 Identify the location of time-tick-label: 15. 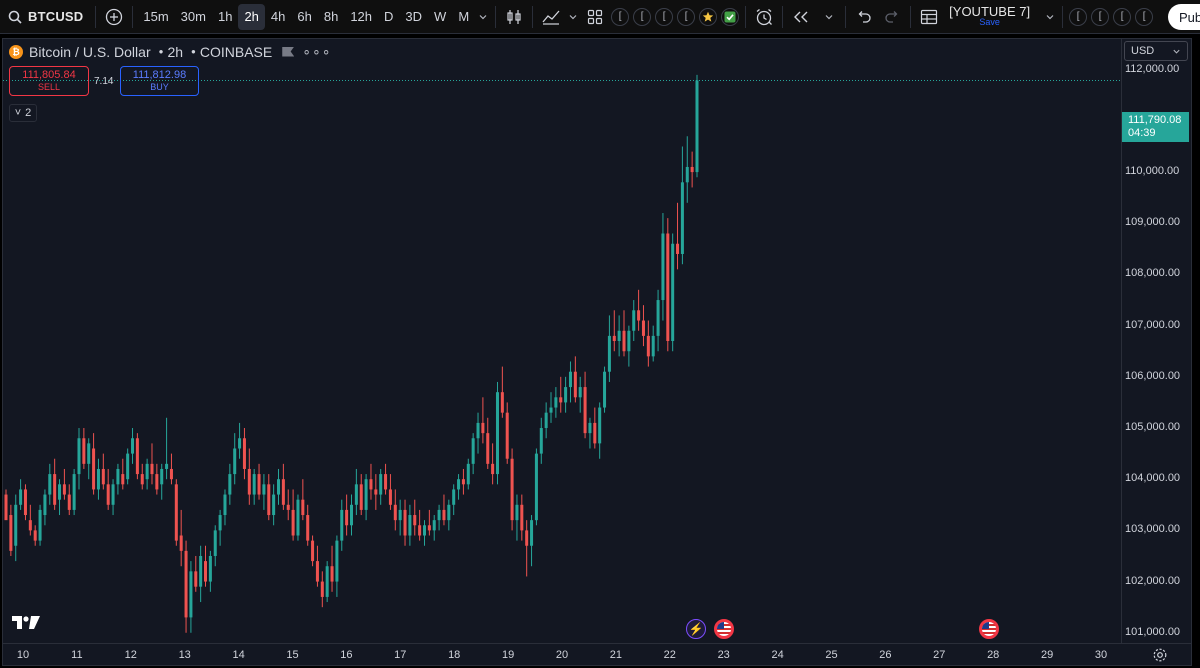
(292, 655).